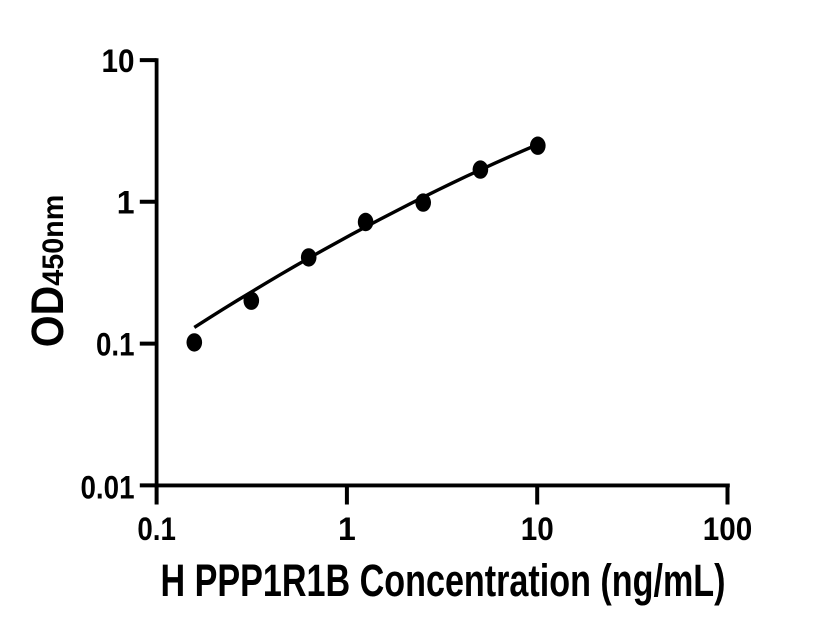  I want to click on svg-text: OD450nm, so click(47, 271).